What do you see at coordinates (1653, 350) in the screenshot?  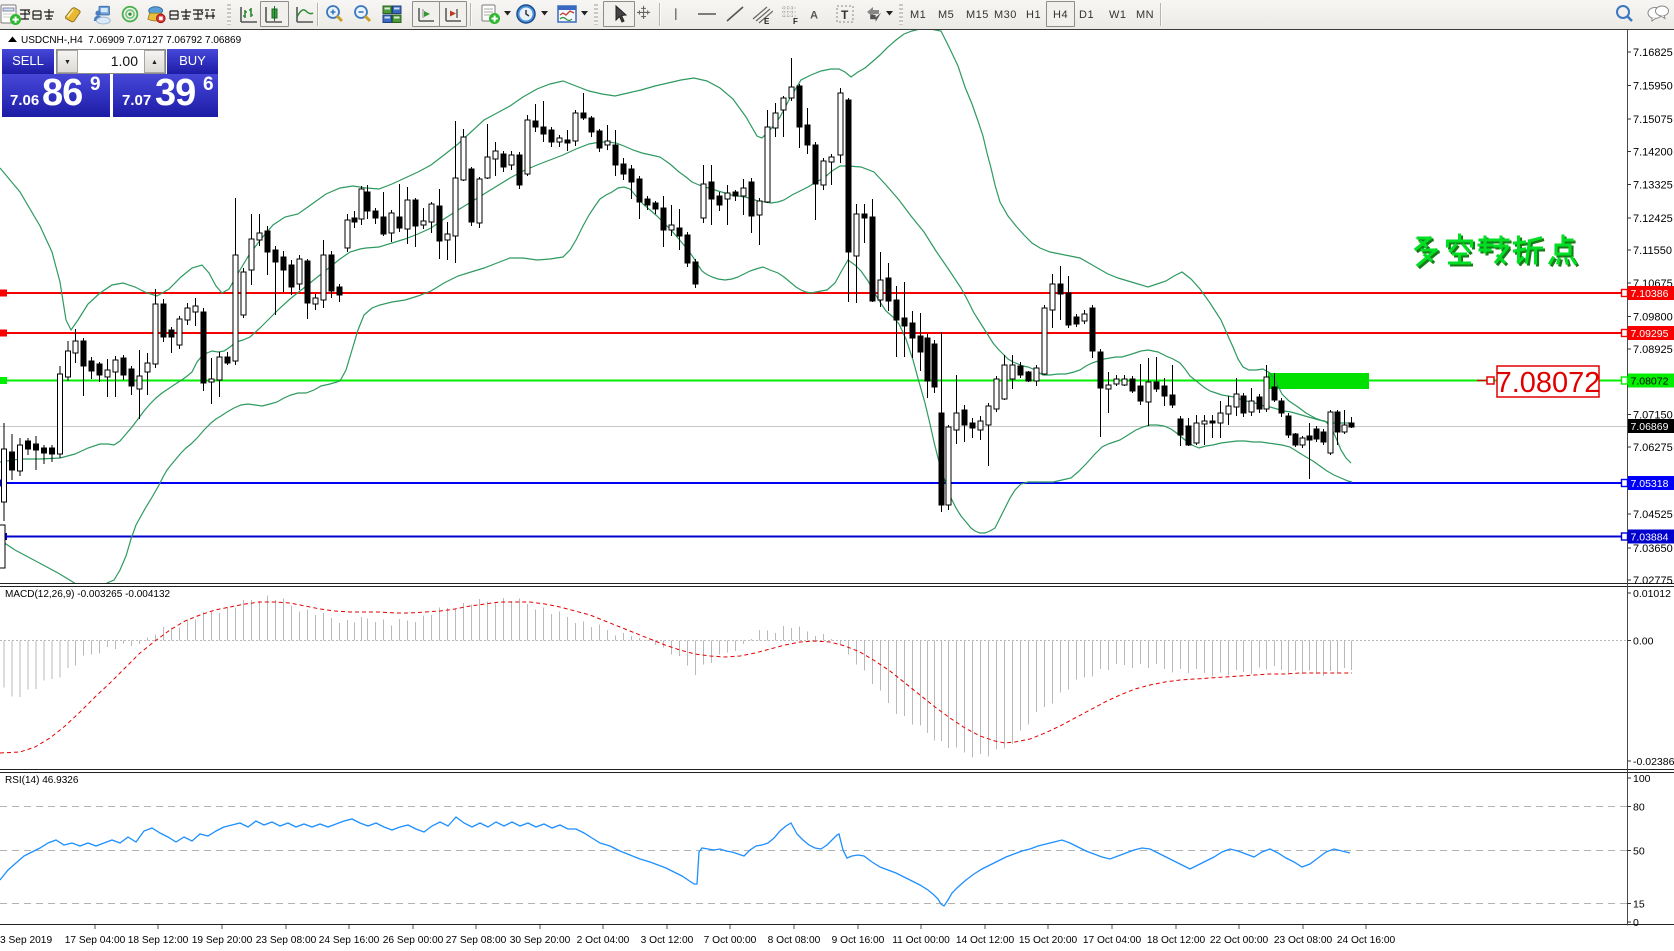 I see `svg-text: 7.08925` at bounding box center [1653, 350].